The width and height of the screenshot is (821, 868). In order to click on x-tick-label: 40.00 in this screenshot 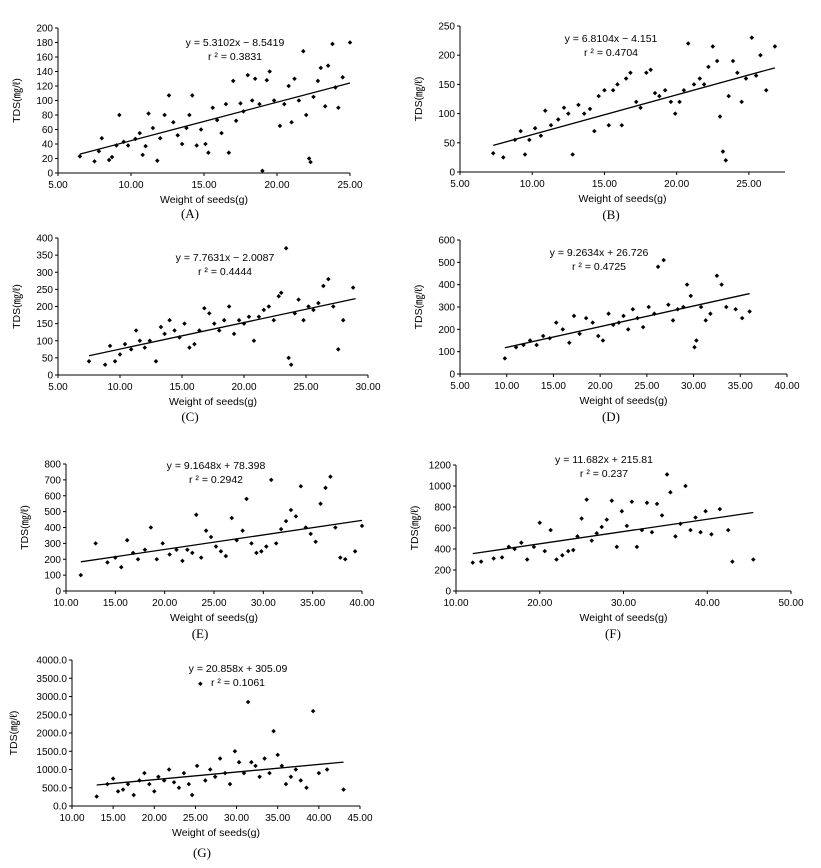, I will do `click(707, 603)`.